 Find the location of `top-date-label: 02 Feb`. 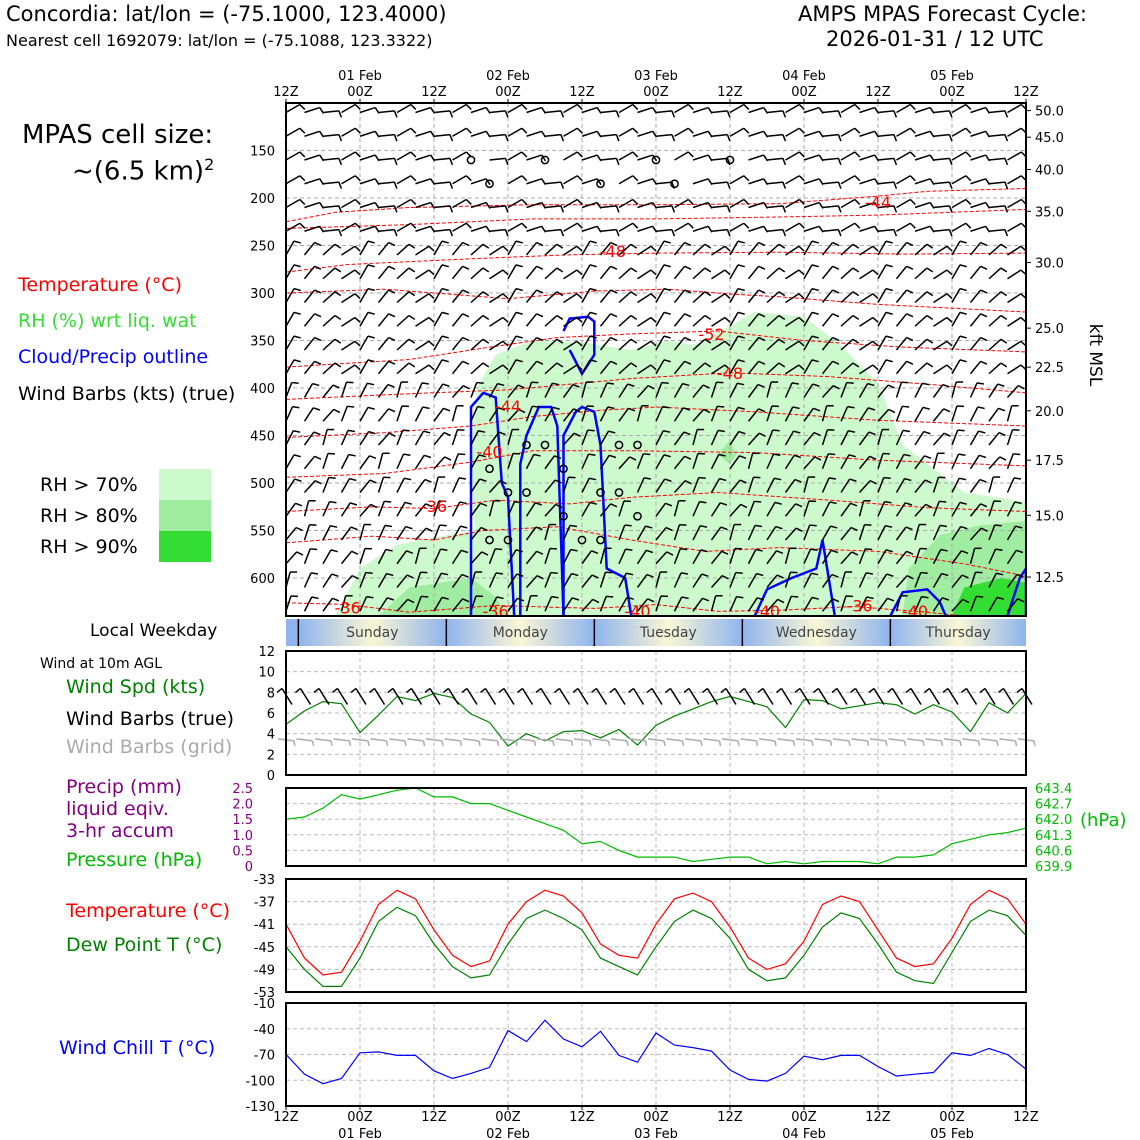

top-date-label: 02 Feb is located at coordinates (508, 76).